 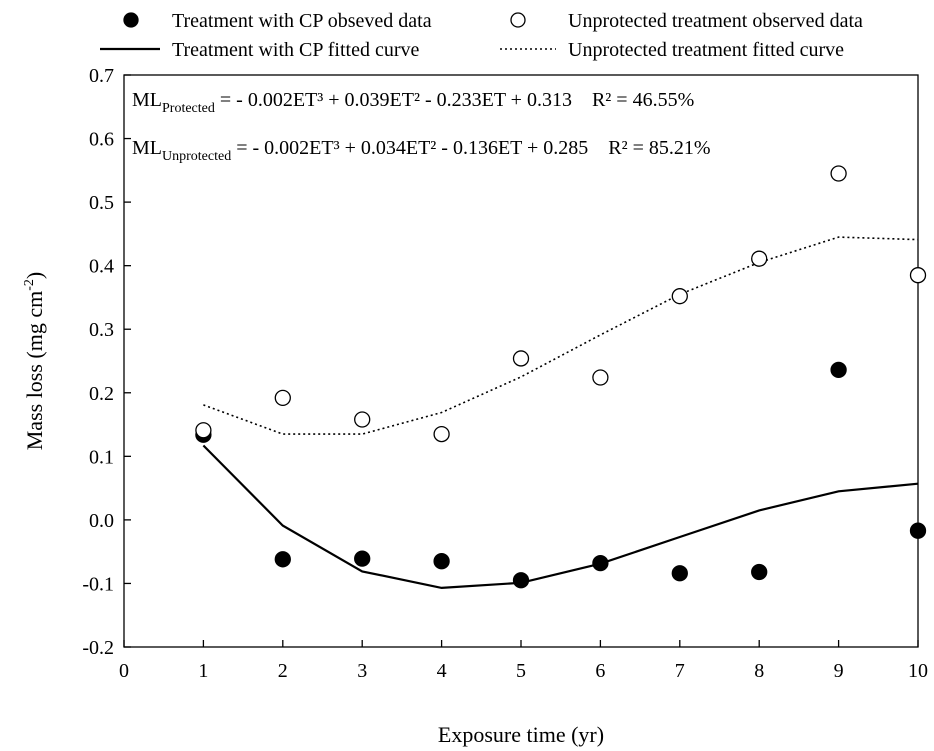 I want to click on x-tick-label: 3, so click(x=362, y=671).